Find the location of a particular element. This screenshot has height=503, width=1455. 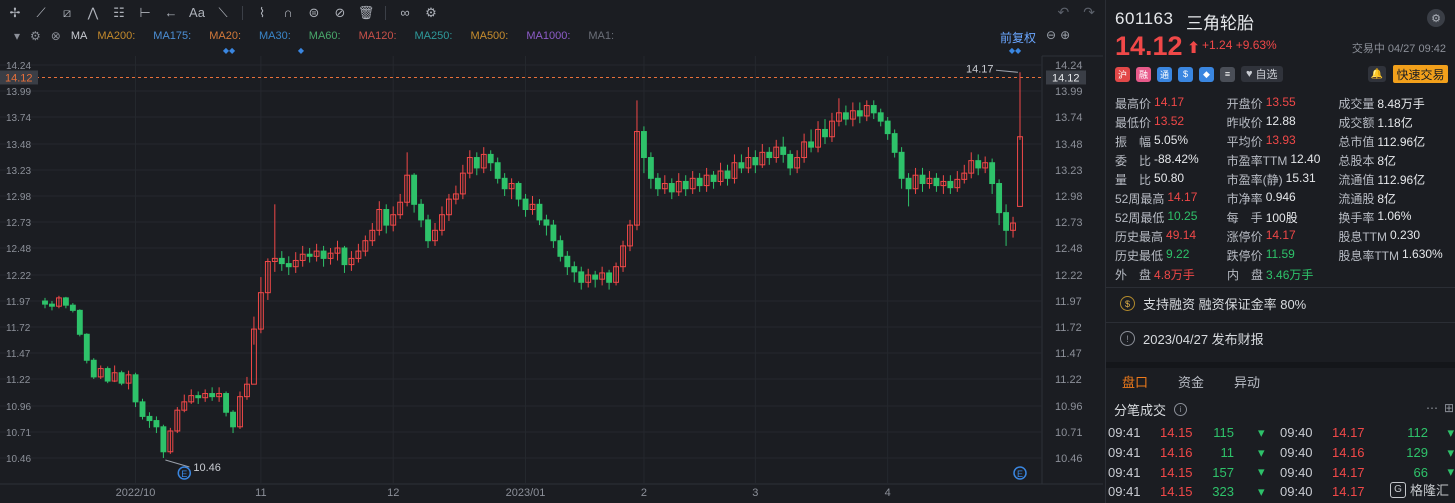

line-tool-icon: ⟋ is located at coordinates (41, 12).